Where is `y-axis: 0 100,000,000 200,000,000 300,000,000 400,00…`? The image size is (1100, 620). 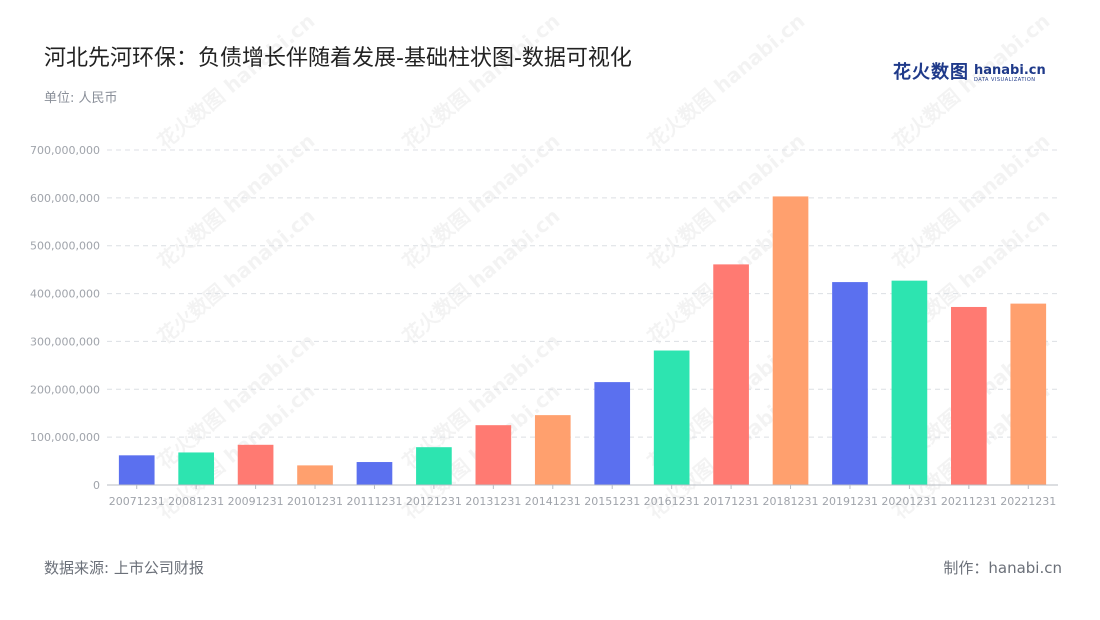
y-axis: 0 100,000,000 200,000,000 300,000,000 400,00… is located at coordinates (65, 318).